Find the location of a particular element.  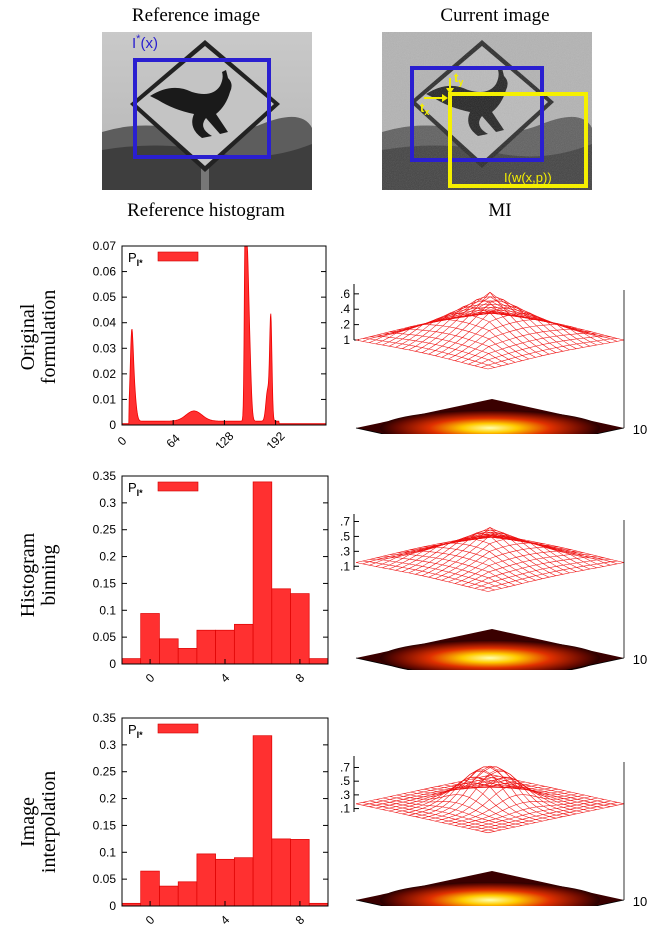

title-mi: MI is located at coordinates (500, 211).